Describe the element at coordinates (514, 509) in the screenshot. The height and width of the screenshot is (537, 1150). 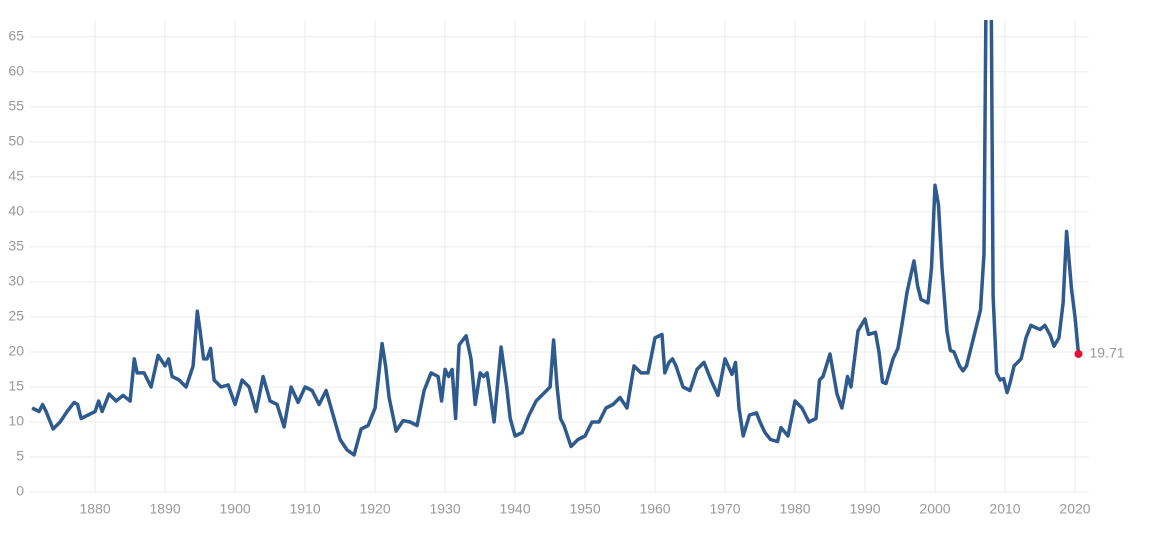
I see `x-tick-label: 1940` at that location.